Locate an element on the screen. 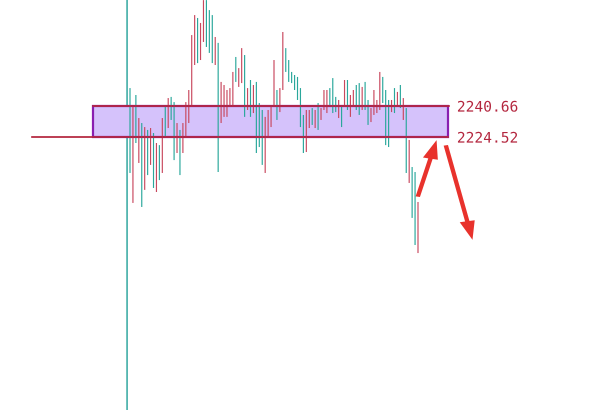  y-tick-label: 2224.52 is located at coordinates (488, 137).